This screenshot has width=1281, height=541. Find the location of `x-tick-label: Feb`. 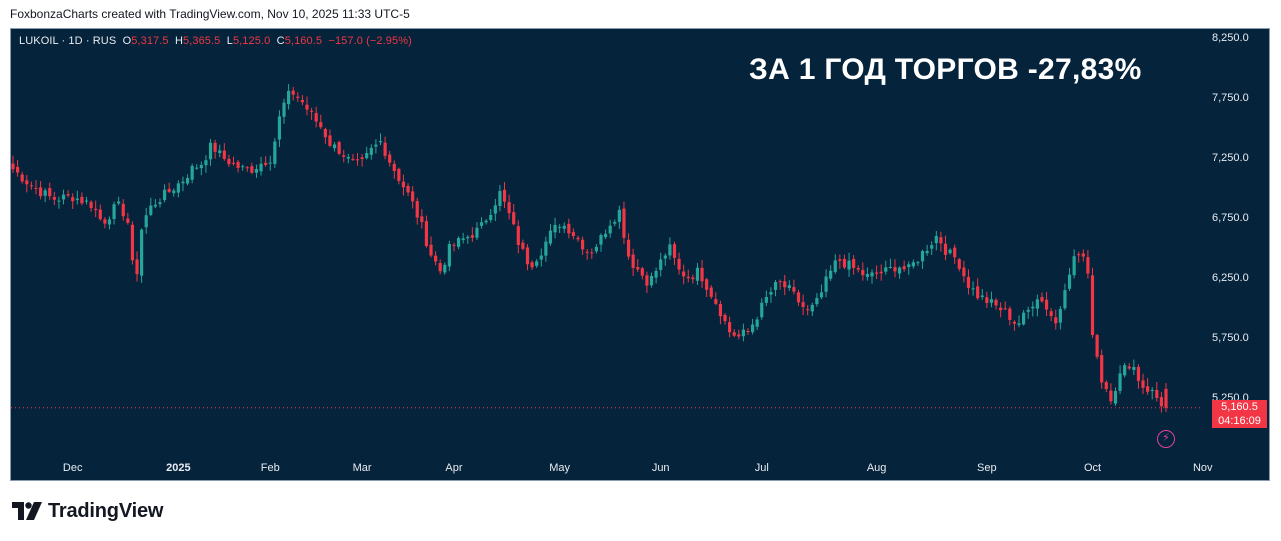

x-tick-label: Feb is located at coordinates (270, 468).